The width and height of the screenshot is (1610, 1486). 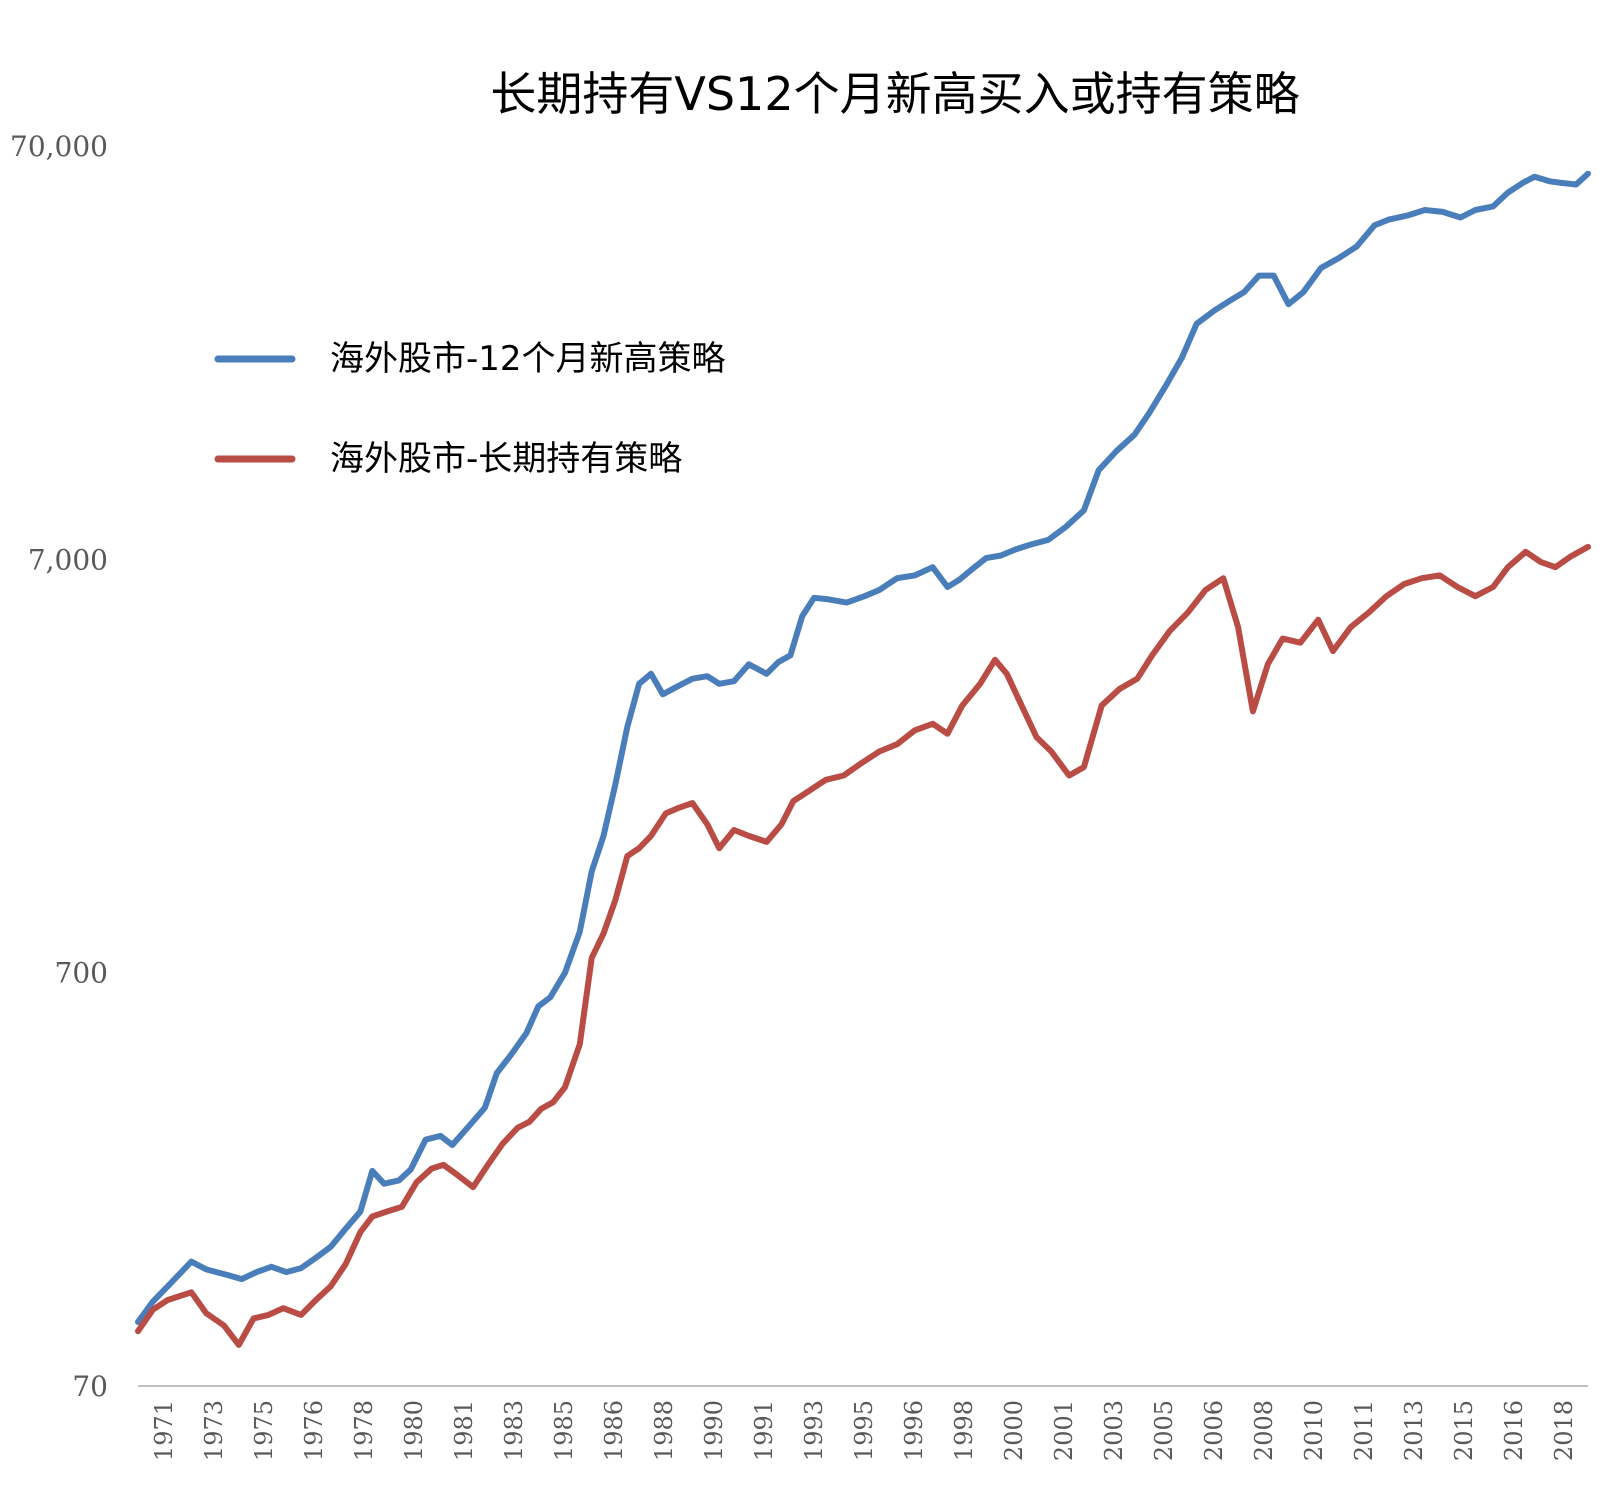 What do you see at coordinates (914, 1430) in the screenshot?
I see `x-tick-label: 1996` at bounding box center [914, 1430].